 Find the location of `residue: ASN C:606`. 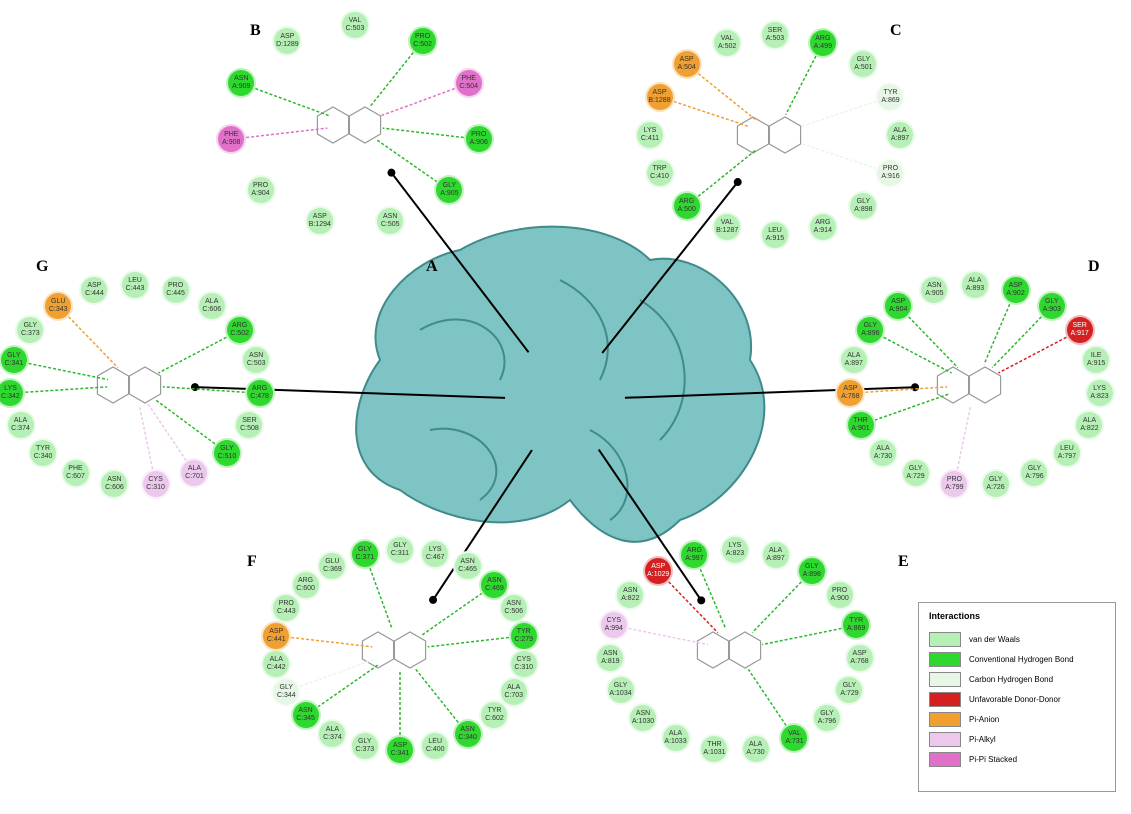

residue: ASN C:606 is located at coordinates (114, 483).